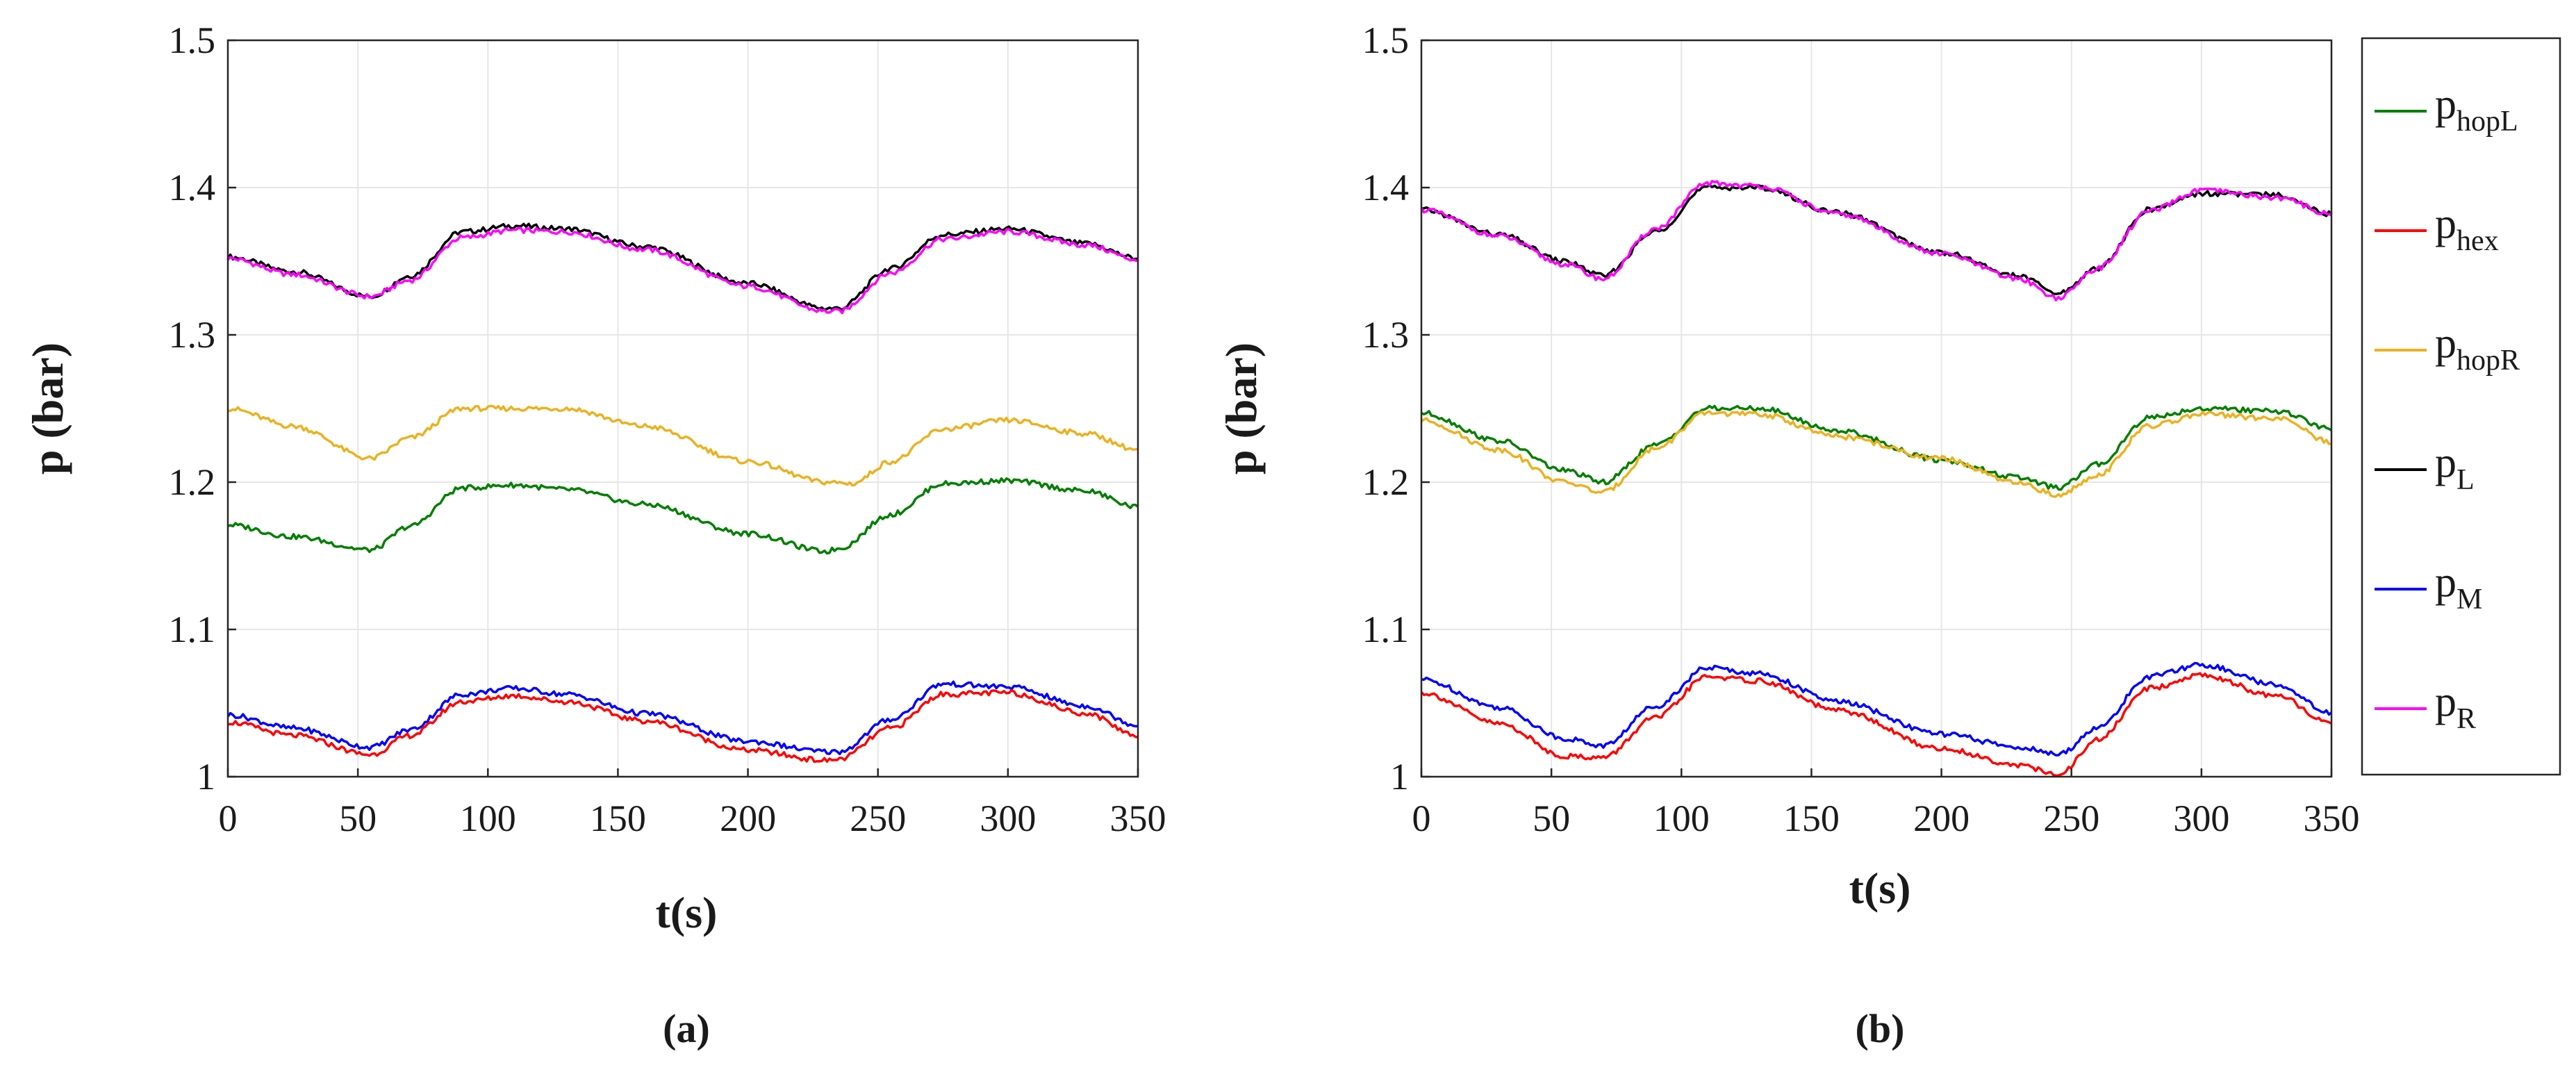 This screenshot has width=2576, height=1081. What do you see at coordinates (2477, 109) in the screenshot?
I see `legend-entry: phopL` at bounding box center [2477, 109].